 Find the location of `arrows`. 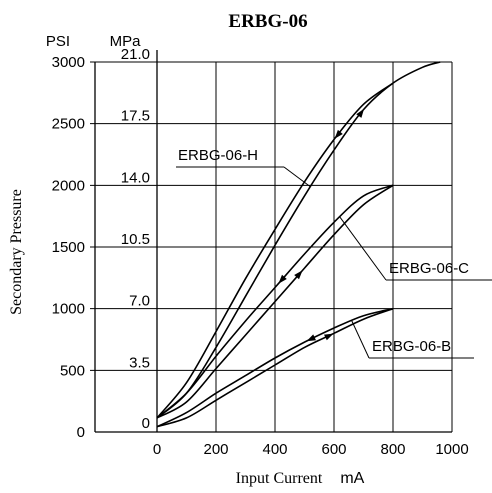

arrows is located at coordinates (321, 225).